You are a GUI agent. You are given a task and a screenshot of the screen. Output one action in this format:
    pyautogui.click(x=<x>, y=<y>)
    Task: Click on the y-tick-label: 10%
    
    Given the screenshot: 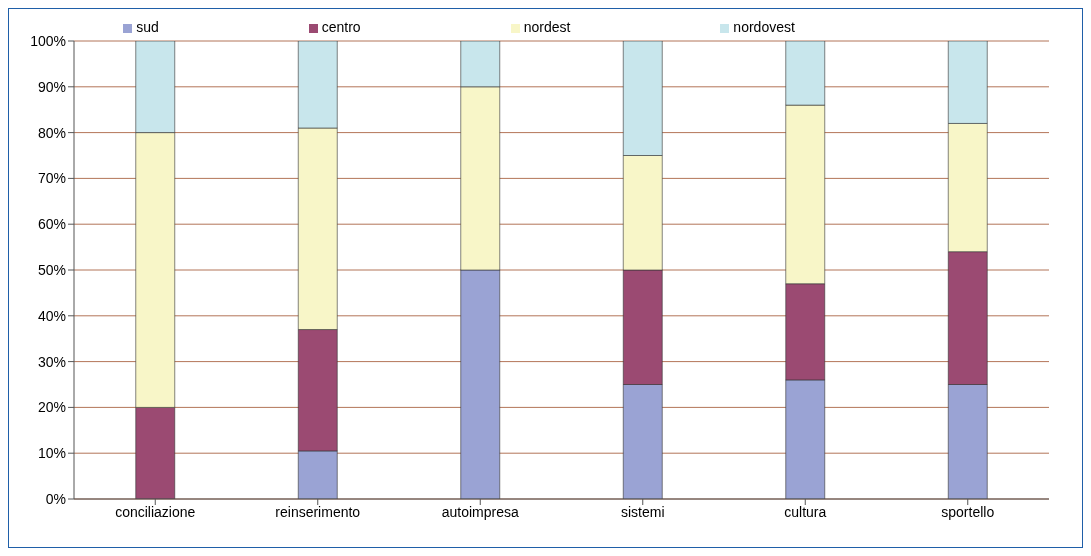 What is the action you would take?
    pyautogui.click(x=51, y=453)
    